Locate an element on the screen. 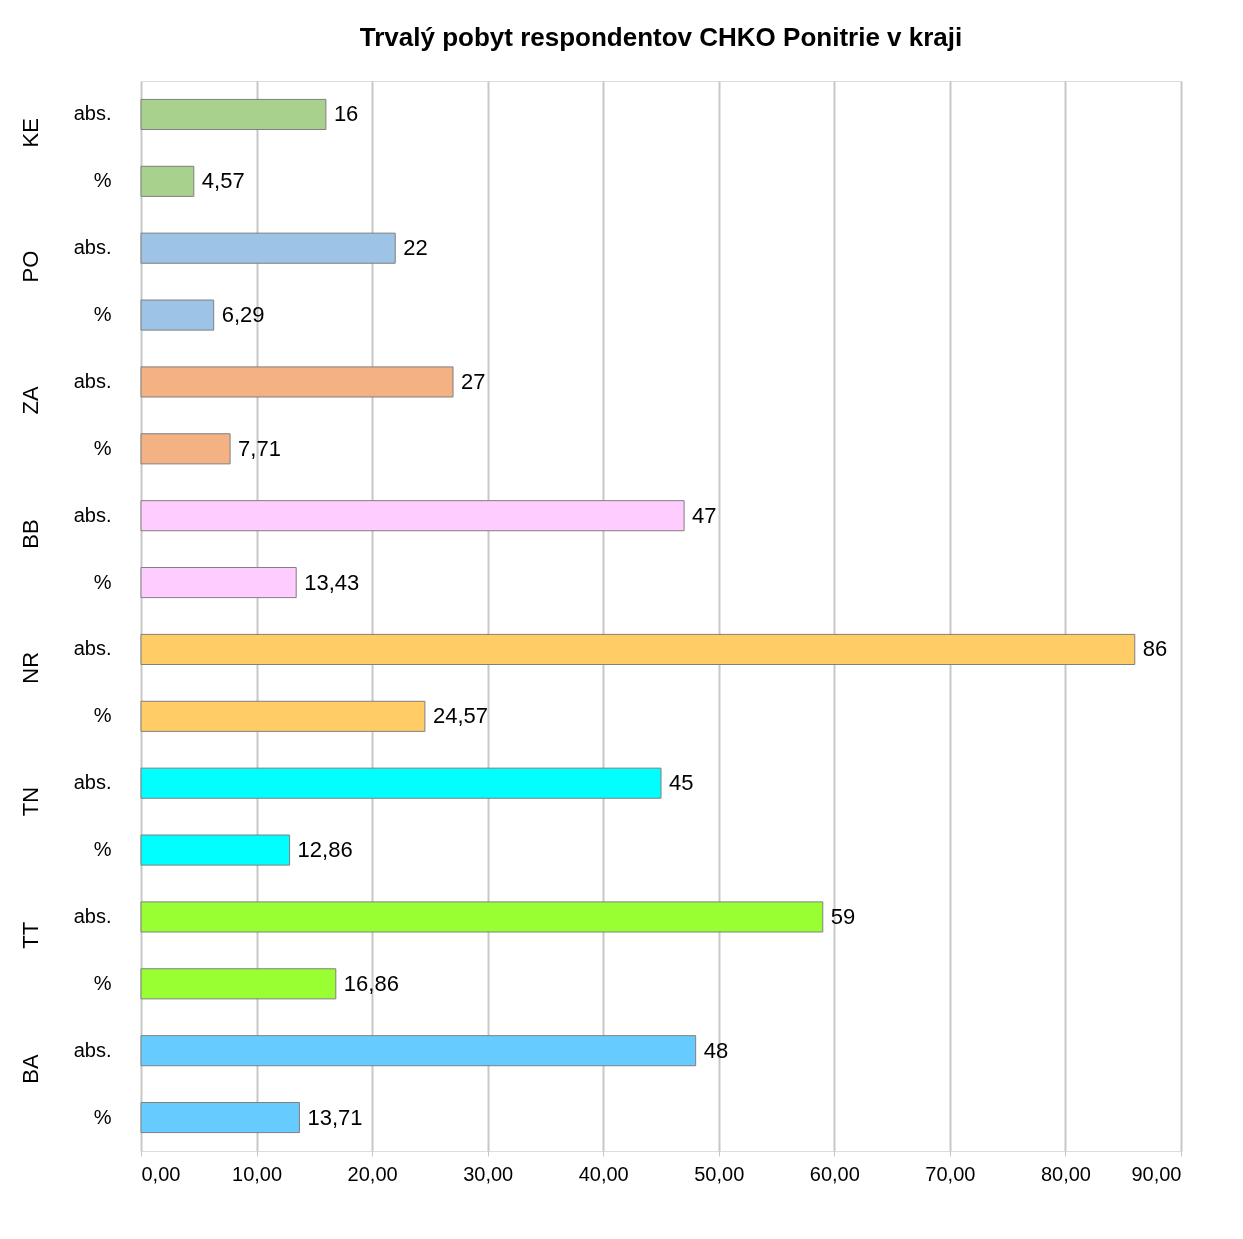 This screenshot has height=1239, width=1243. data-label: 6,29 is located at coordinates (243, 315).